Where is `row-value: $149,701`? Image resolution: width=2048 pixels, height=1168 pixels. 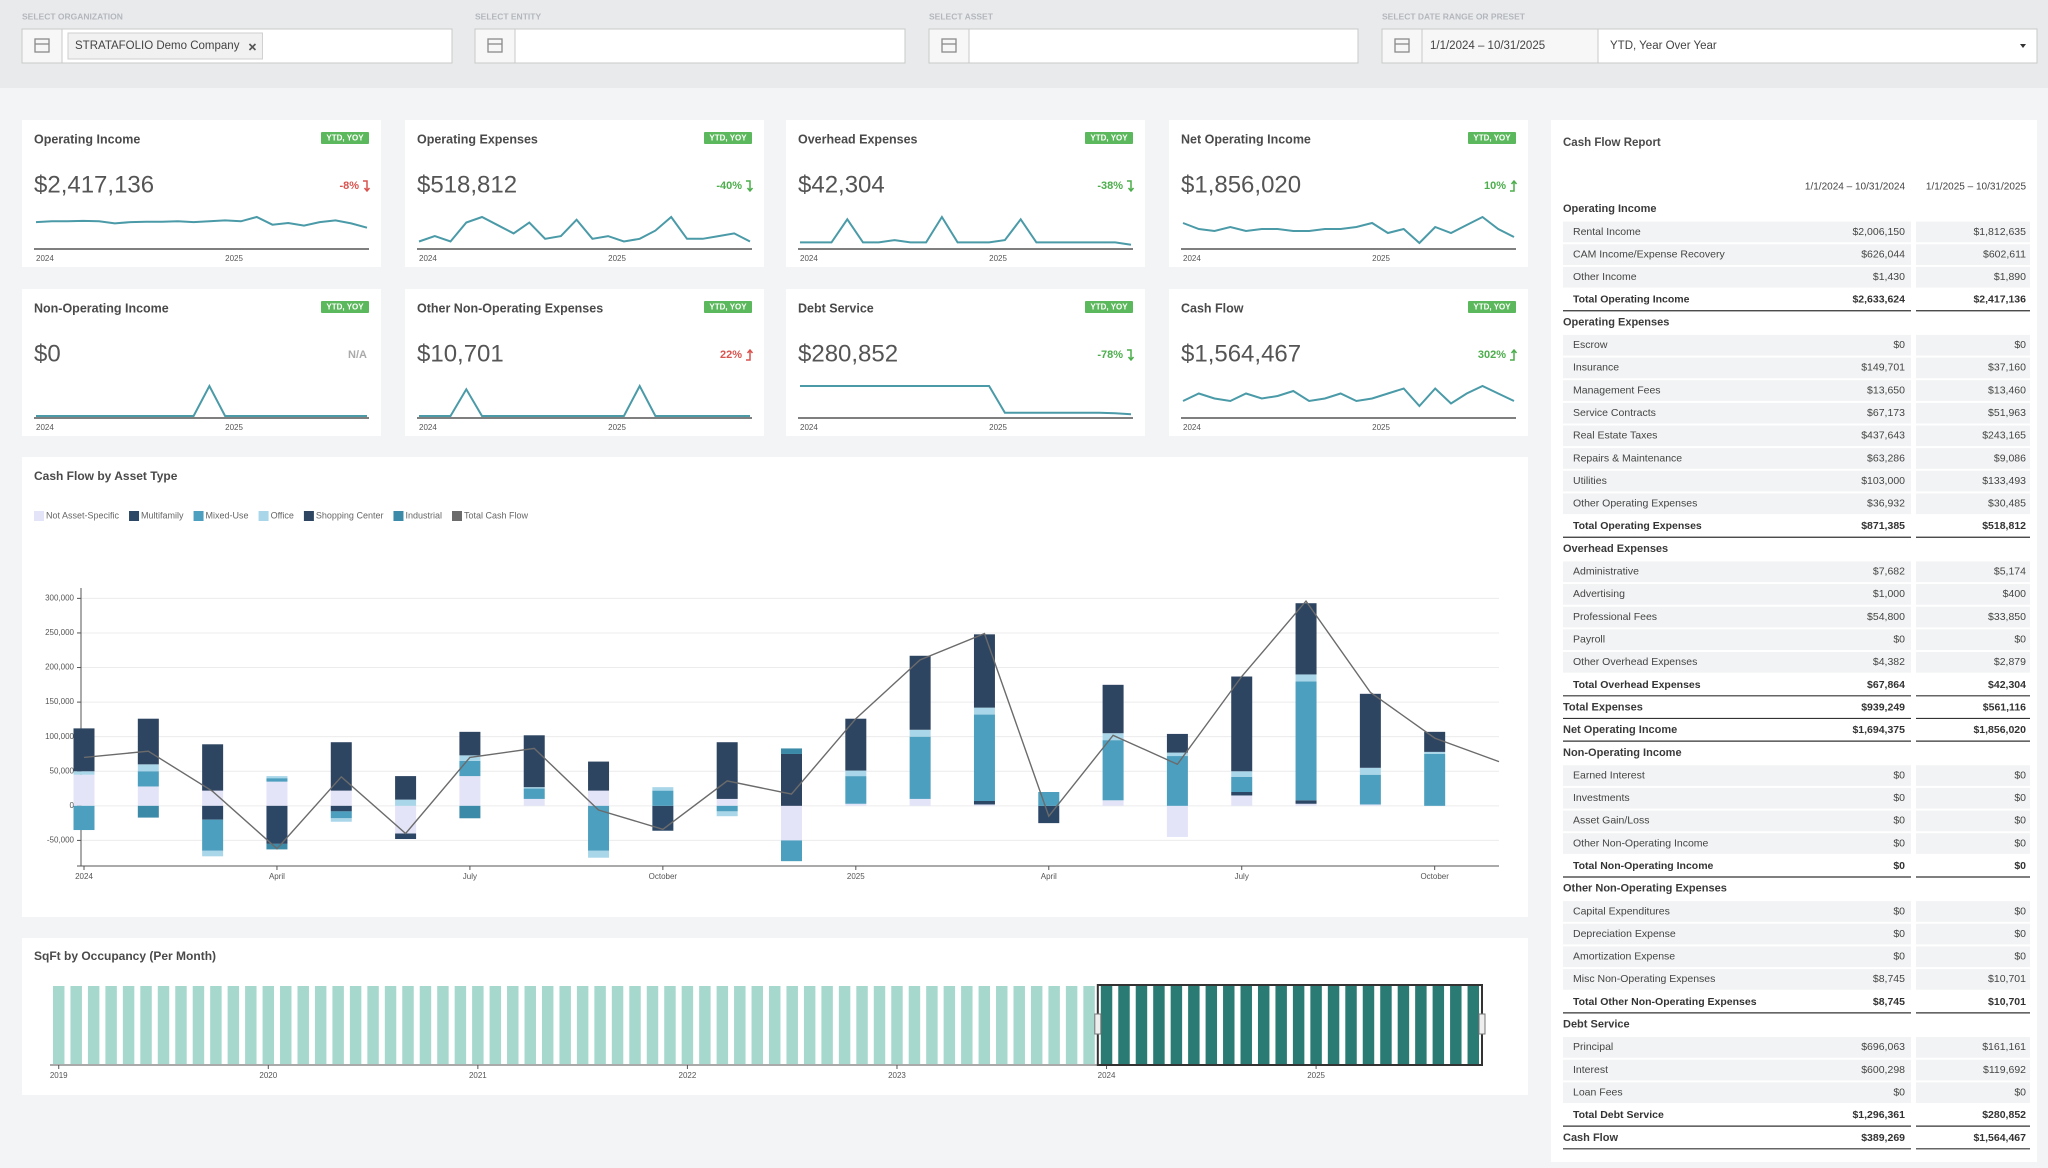 row-value: $149,701 is located at coordinates (1883, 368).